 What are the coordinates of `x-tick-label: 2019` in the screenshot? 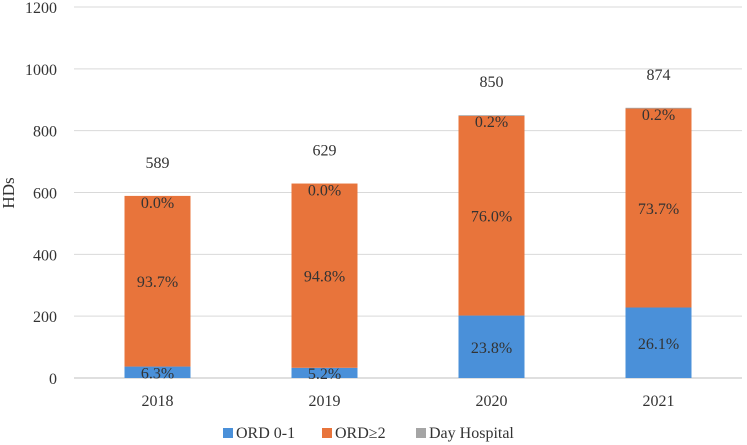 It's located at (325, 401).